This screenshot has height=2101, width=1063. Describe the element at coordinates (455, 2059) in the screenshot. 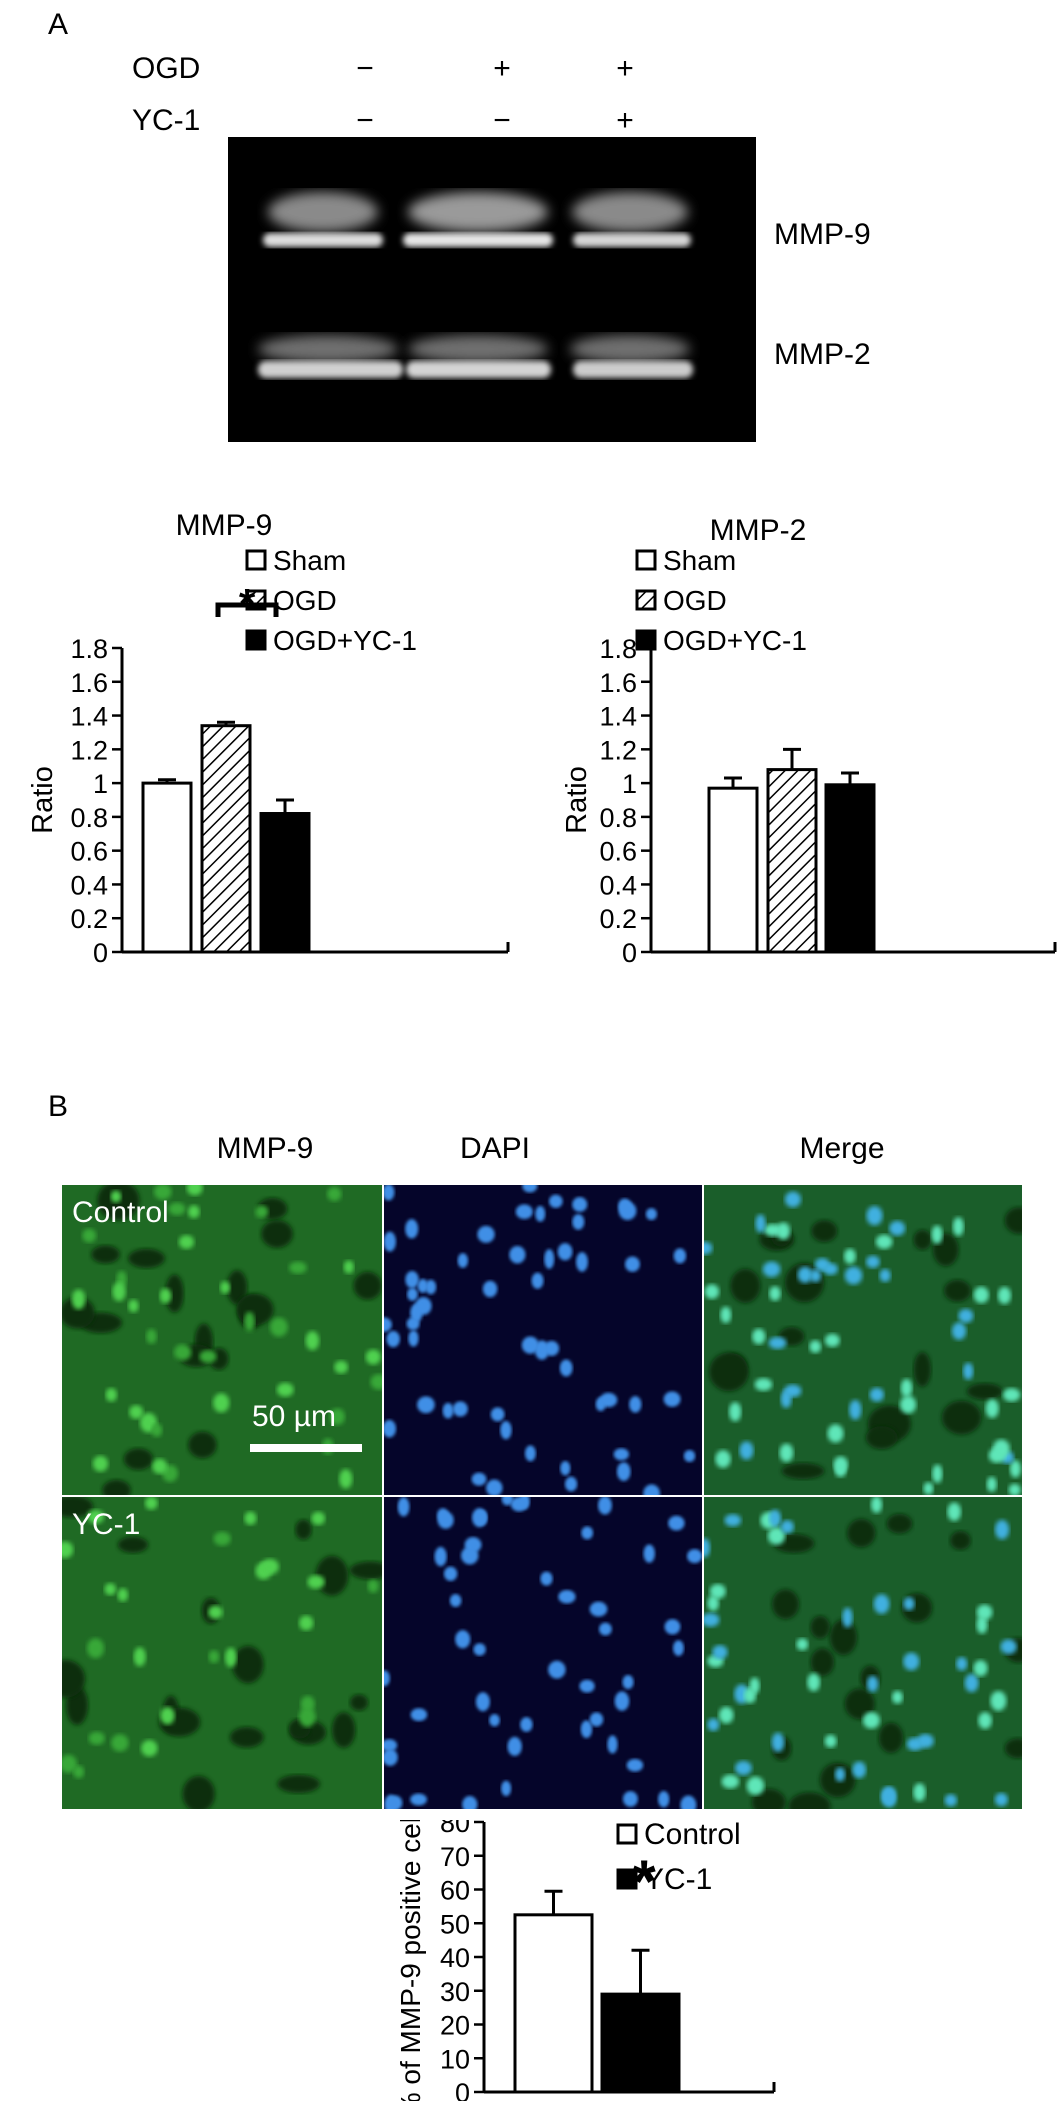

I see `y-tick-label: 10` at that location.